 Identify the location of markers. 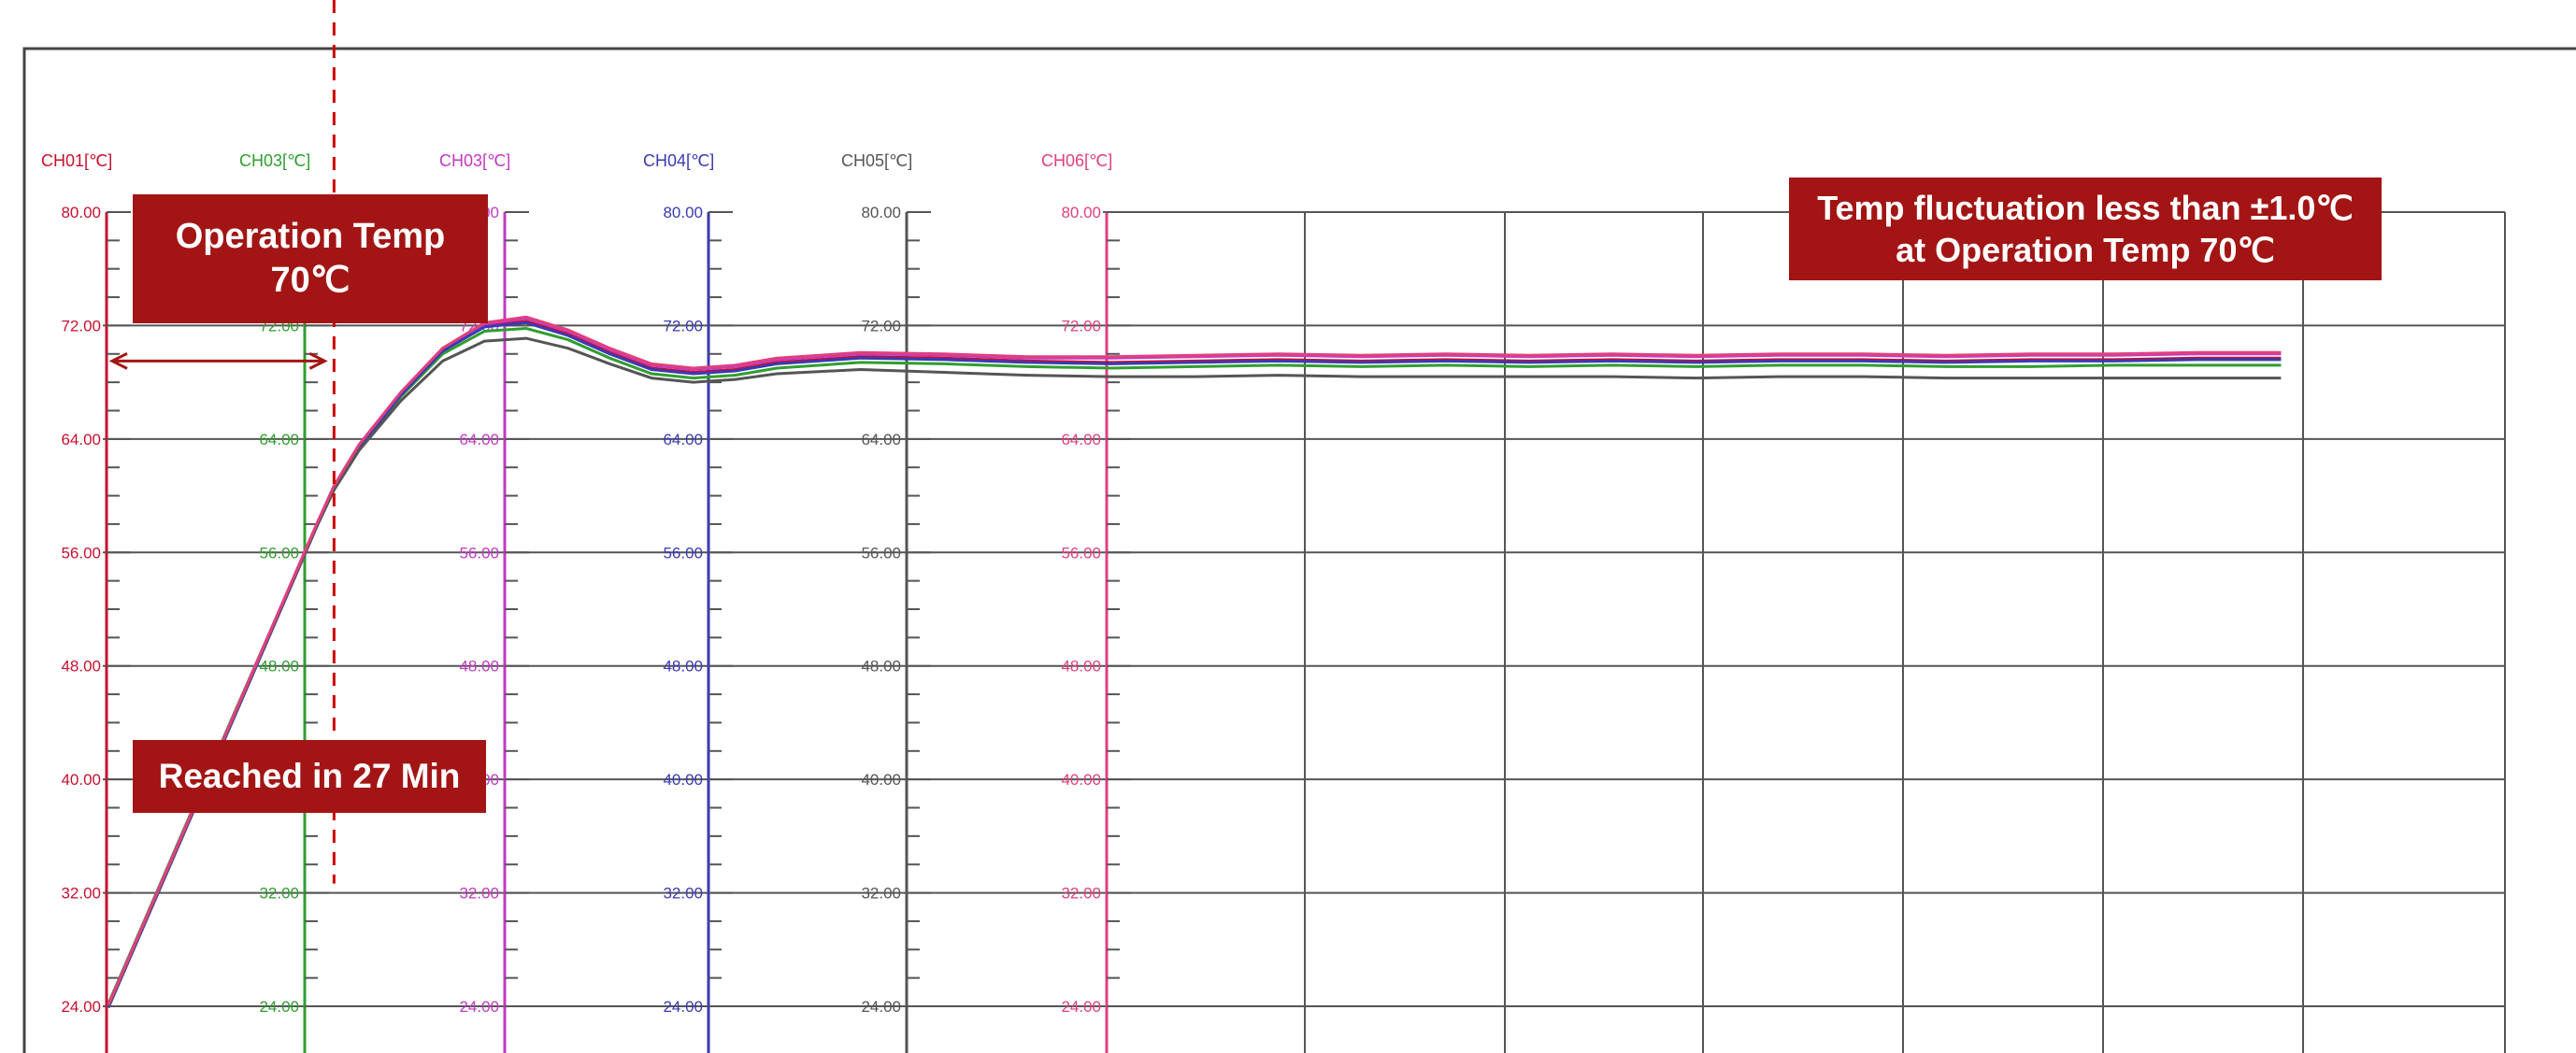
(222, 442).